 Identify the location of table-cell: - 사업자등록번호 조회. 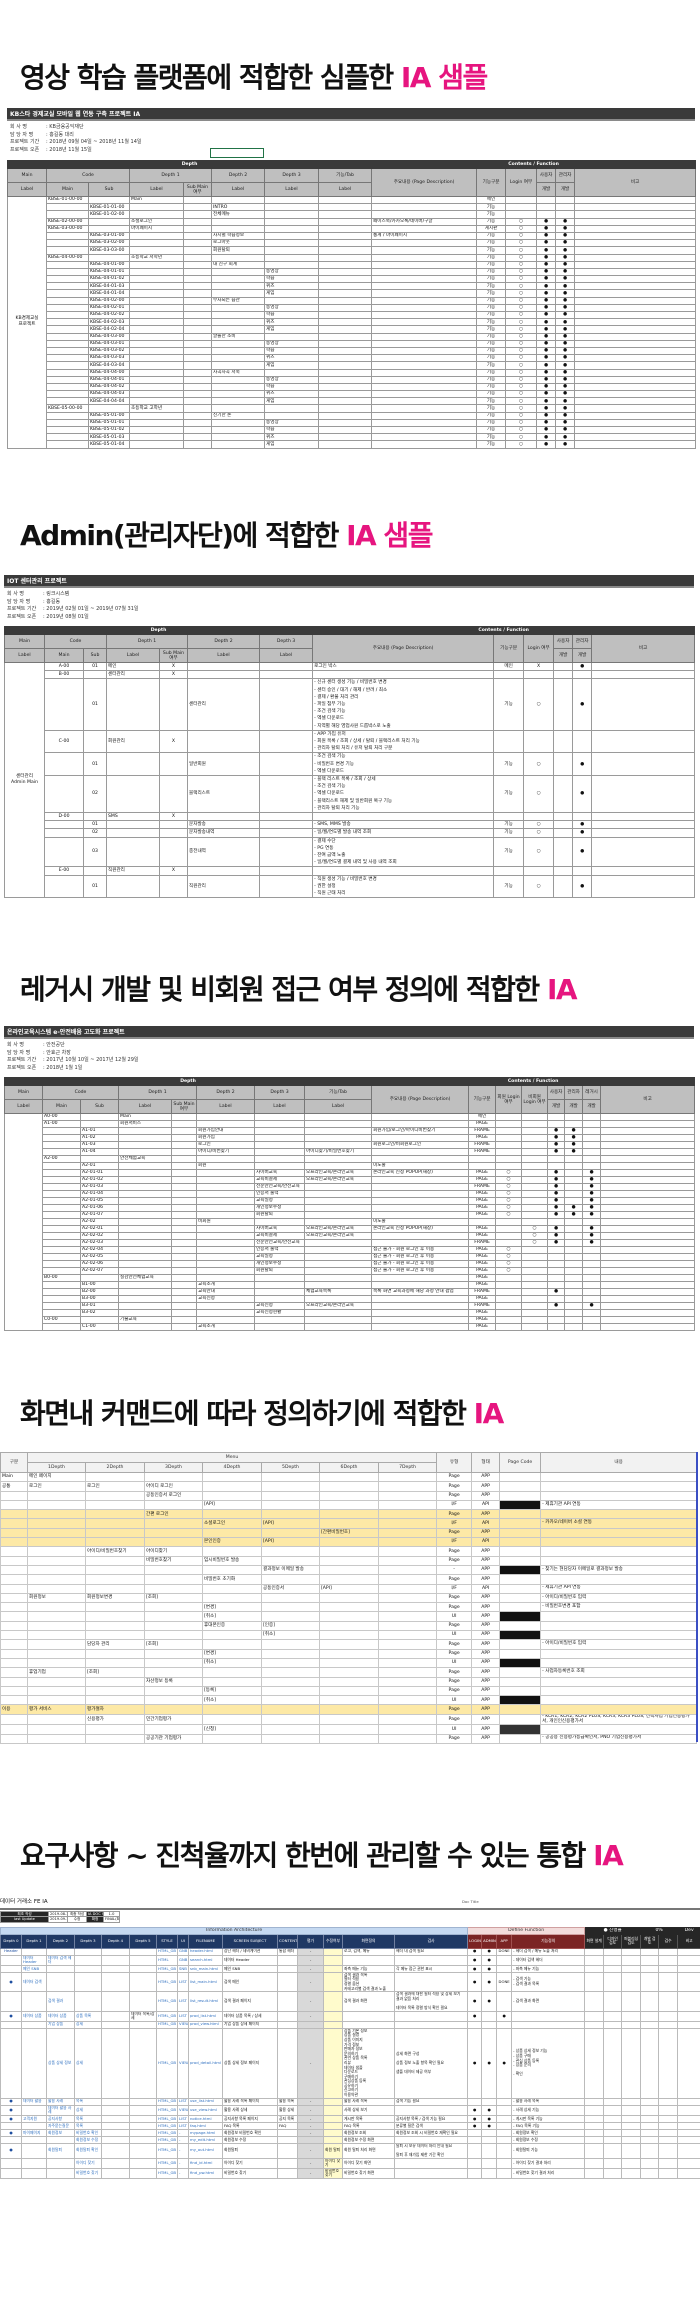
(619, 1672).